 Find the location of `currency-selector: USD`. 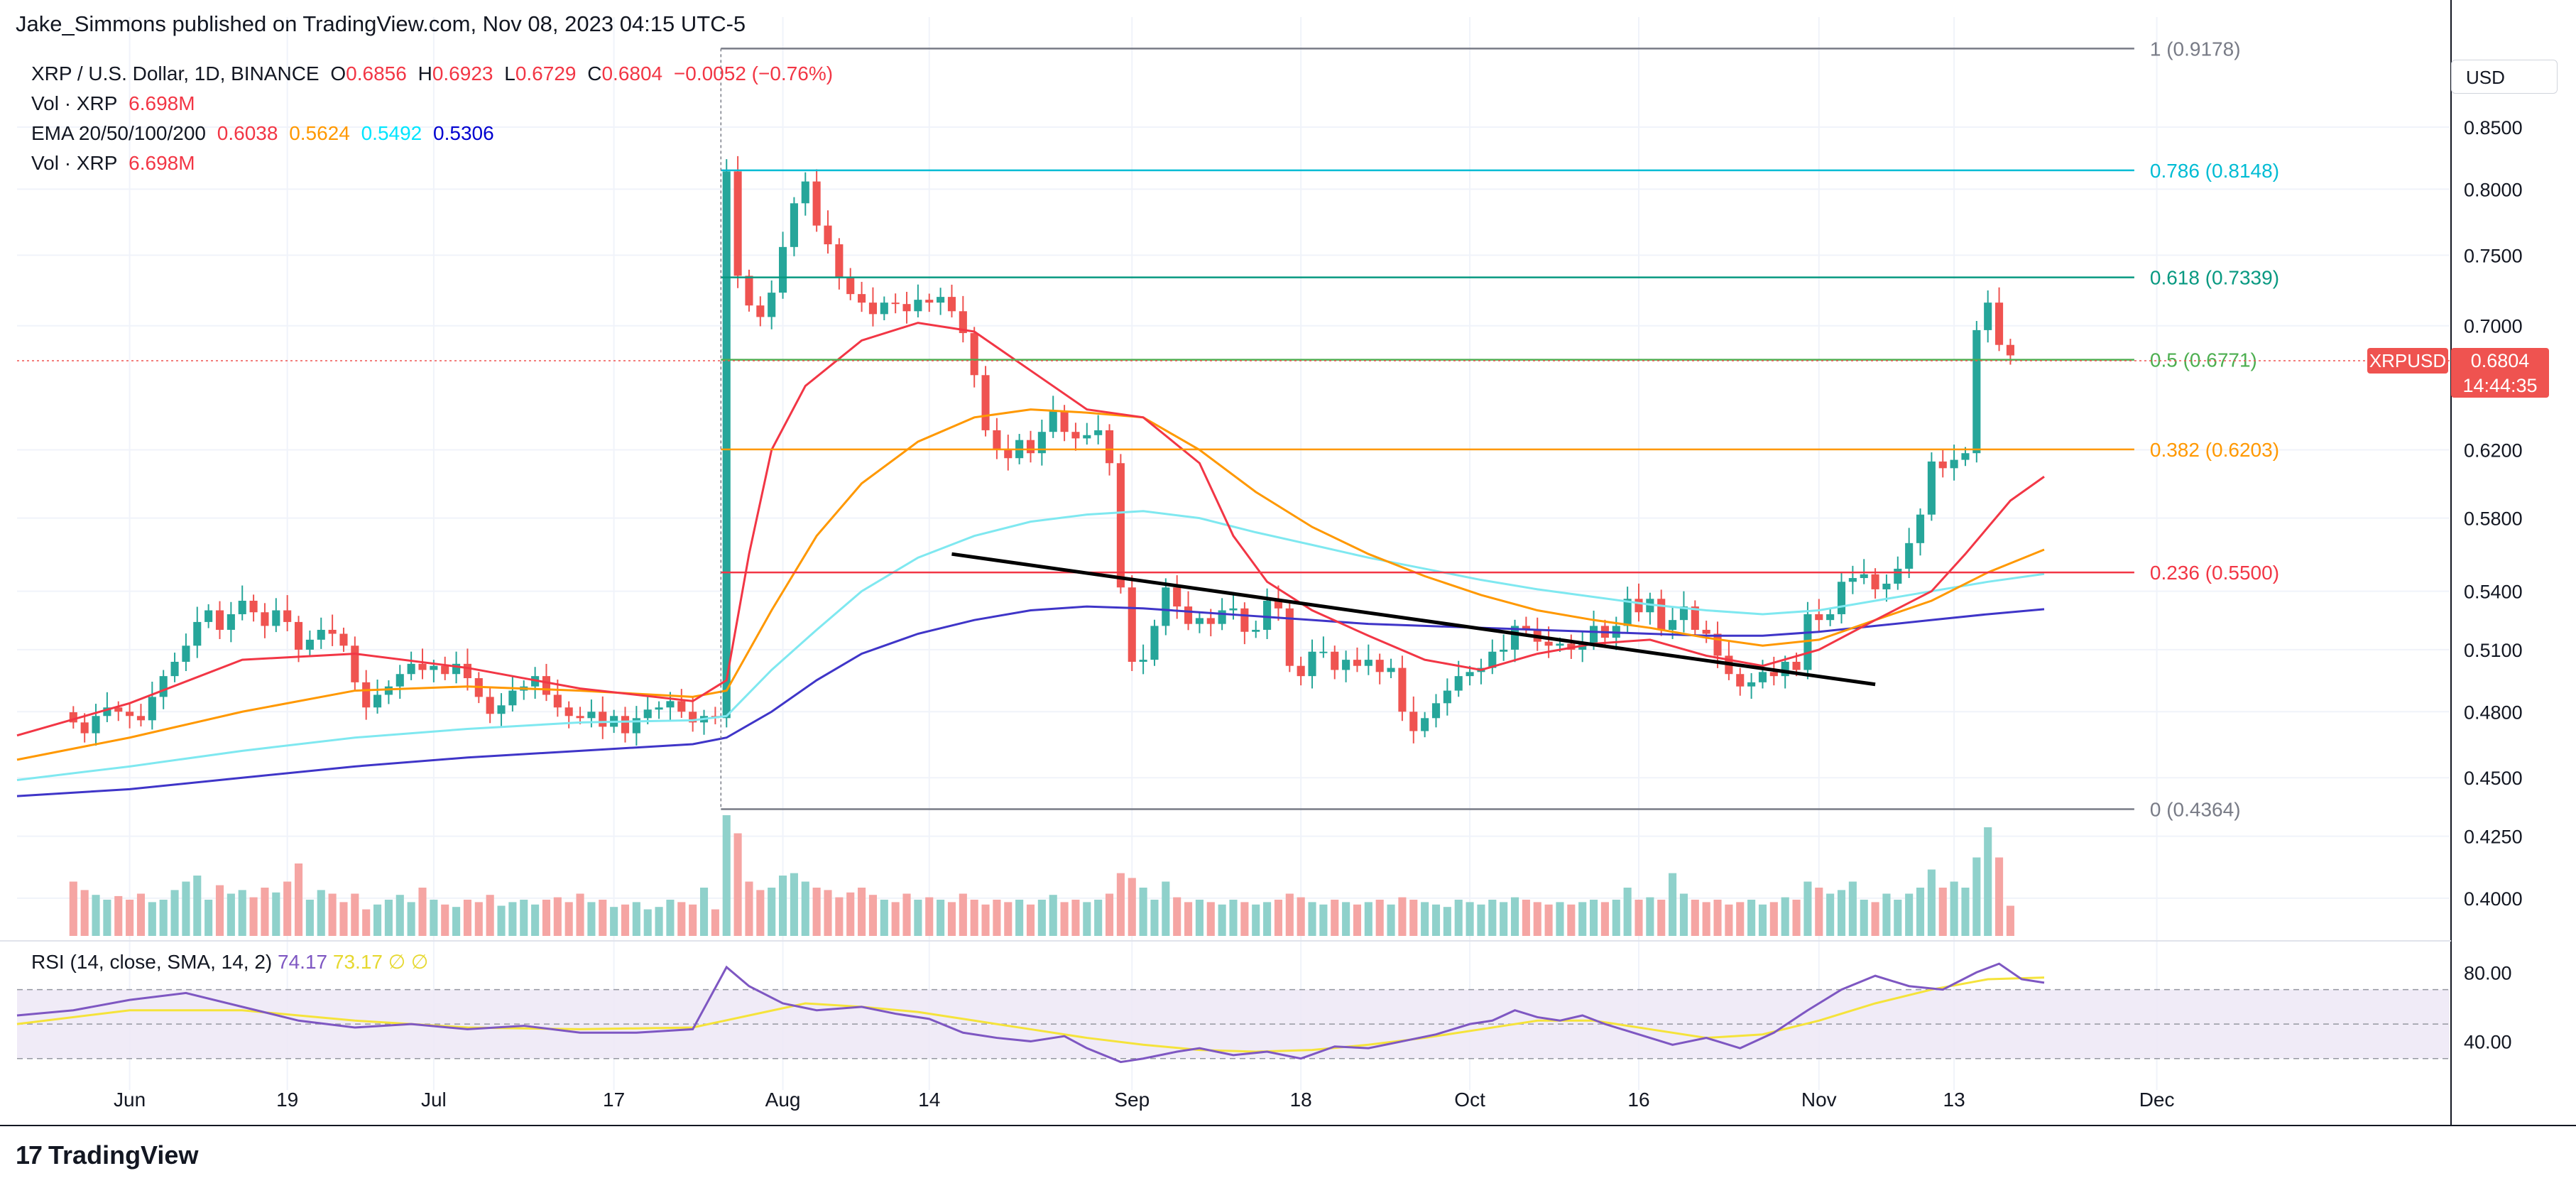

currency-selector: USD is located at coordinates (2504, 77).